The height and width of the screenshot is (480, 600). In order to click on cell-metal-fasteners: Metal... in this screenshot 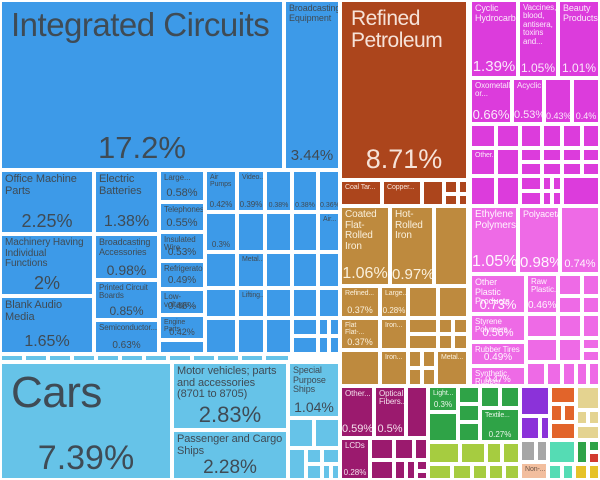, I will do `click(452, 368)`.